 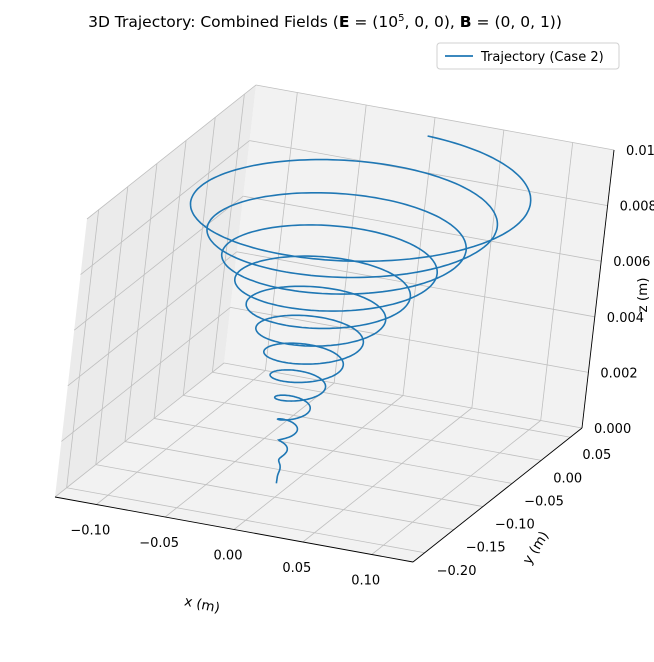 I want to click on y-axis-label: y (m), so click(x=536, y=548).